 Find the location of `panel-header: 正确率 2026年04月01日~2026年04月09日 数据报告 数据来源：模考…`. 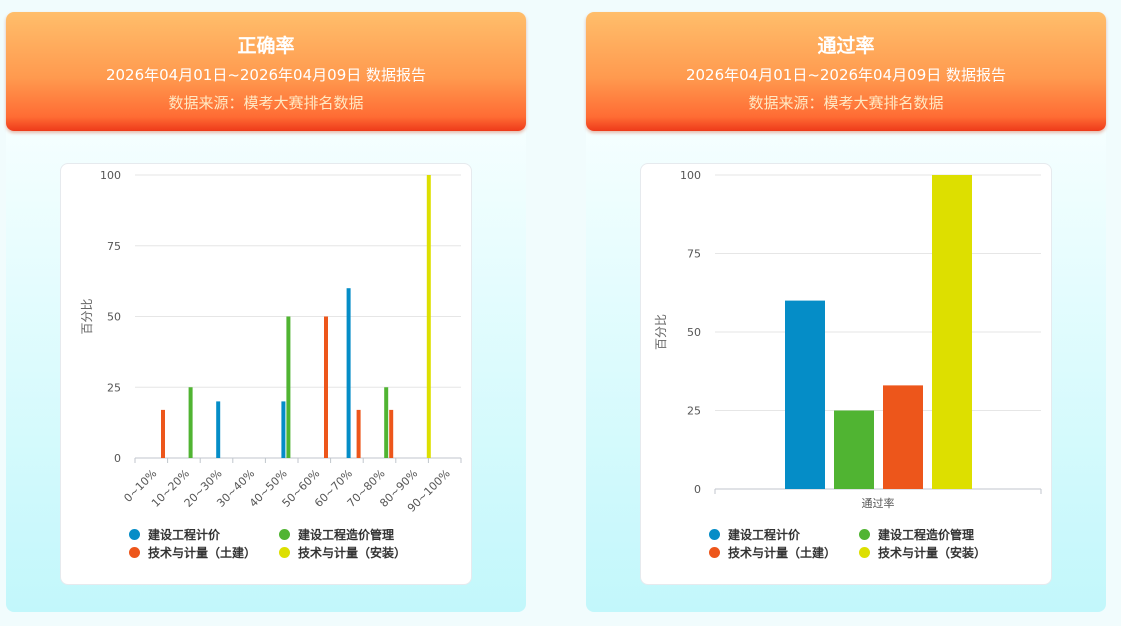

panel-header: 正确率 2026年04月01日~2026年04月09日 数据报告 数据来源：模考… is located at coordinates (266, 71).